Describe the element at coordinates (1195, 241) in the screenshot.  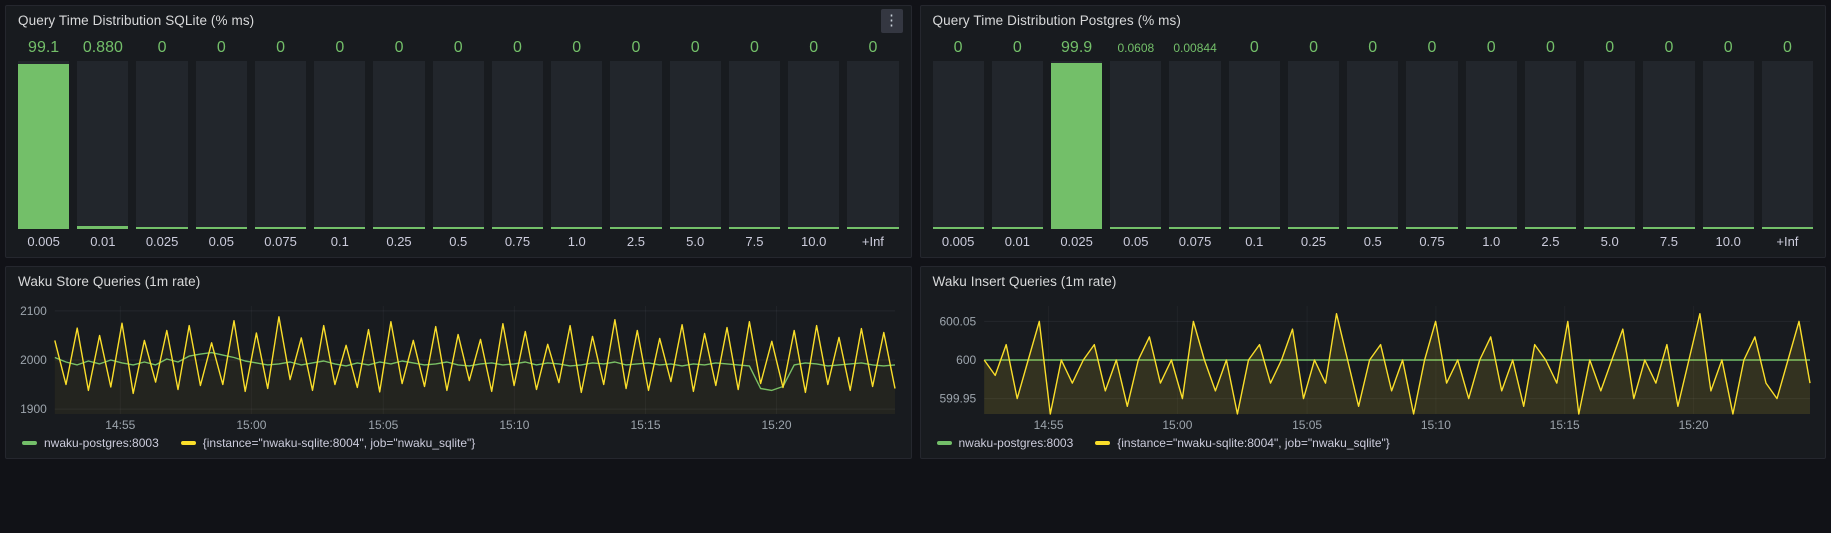
I see `bar-tick-label: 0.075` at that location.